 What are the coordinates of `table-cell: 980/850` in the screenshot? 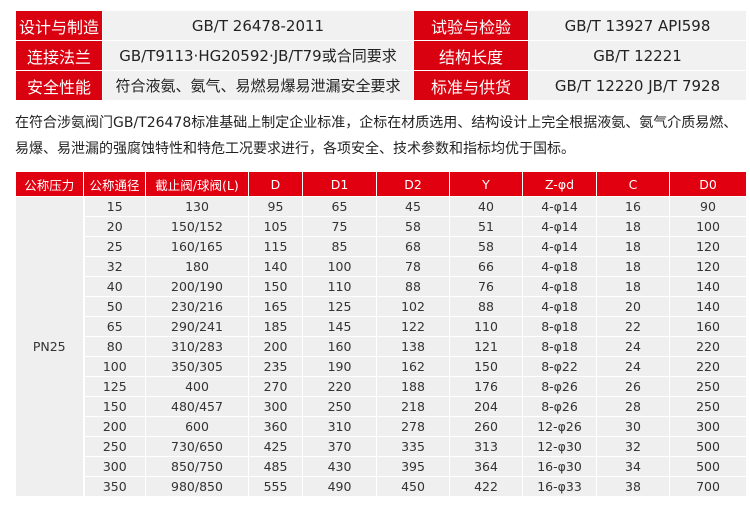 It's located at (197, 486).